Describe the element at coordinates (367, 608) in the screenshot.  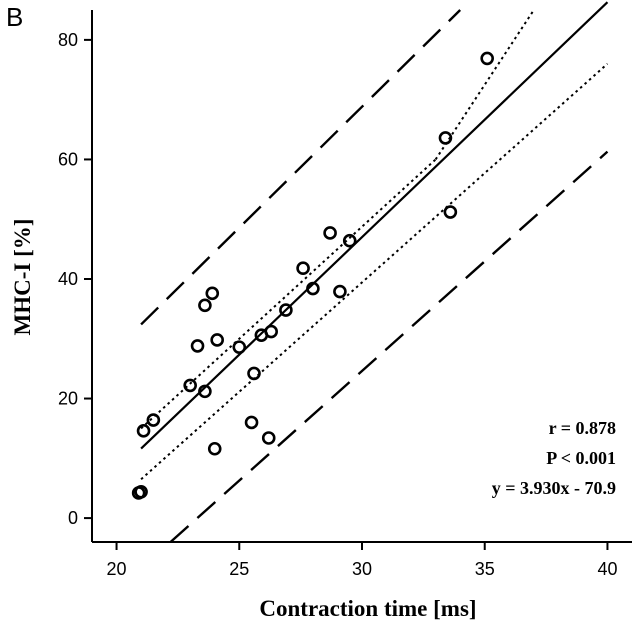
I see `x-axis-title: Contraction time [ms]` at that location.